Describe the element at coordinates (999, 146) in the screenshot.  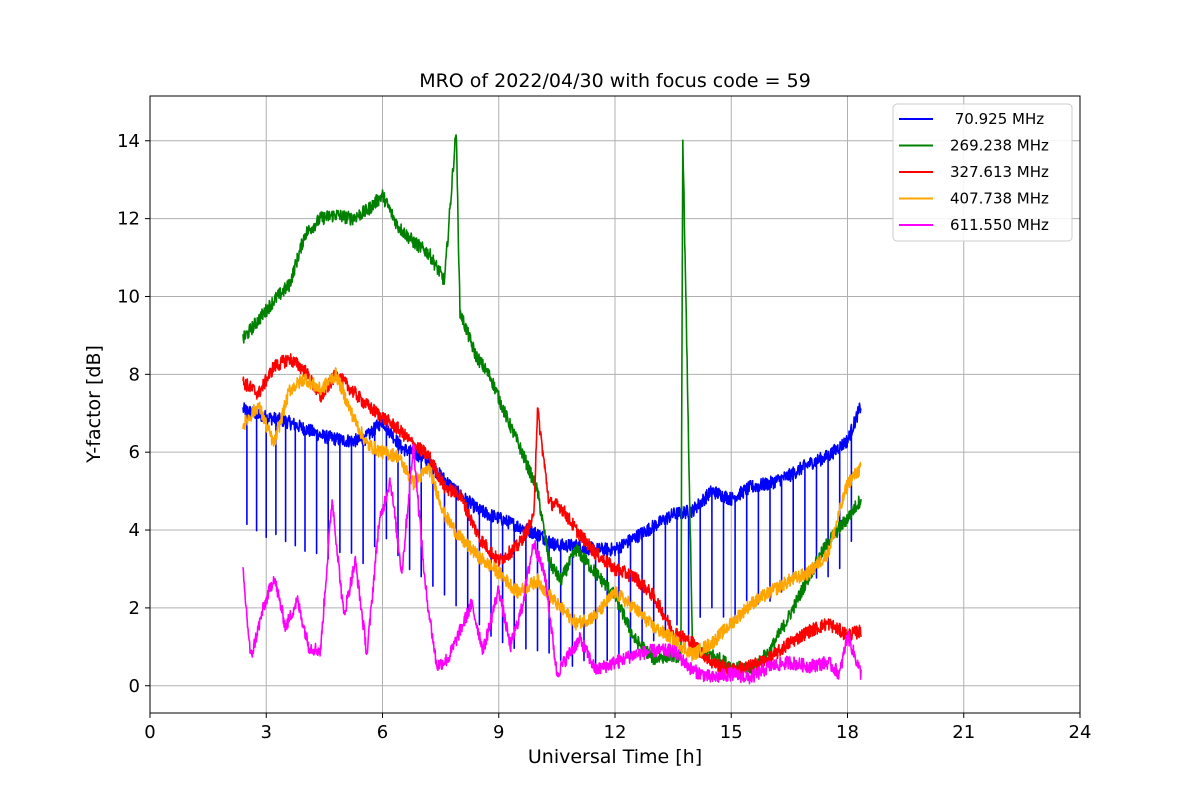
I see `legend-label: 269.238 MHz` at that location.